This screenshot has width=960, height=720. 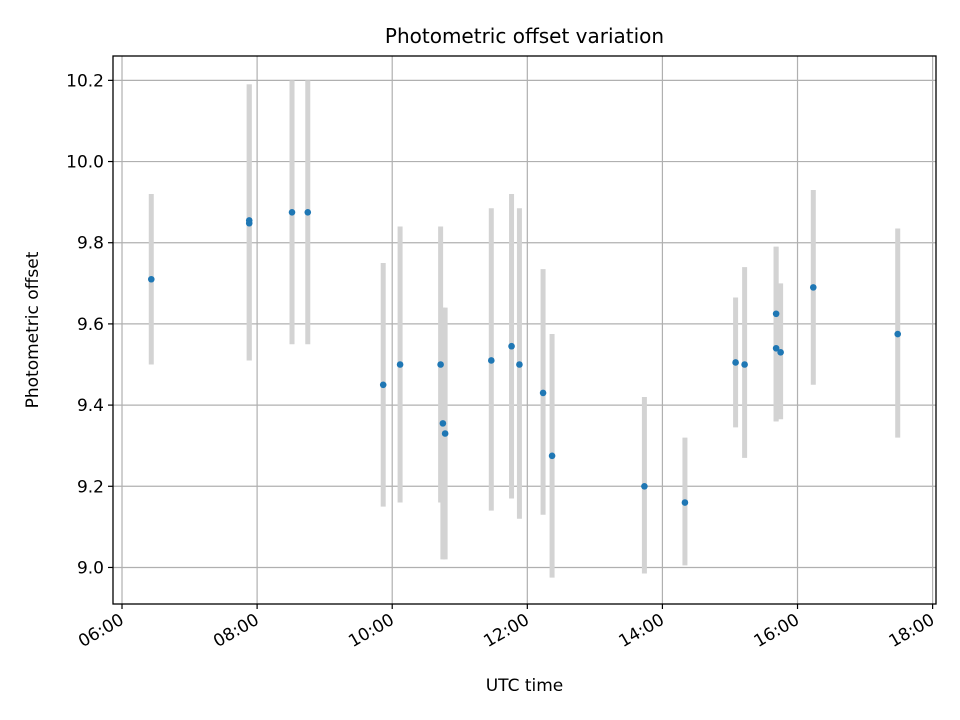 What do you see at coordinates (912, 631) in the screenshot?
I see `x-tick-label-6: 18:00` at bounding box center [912, 631].